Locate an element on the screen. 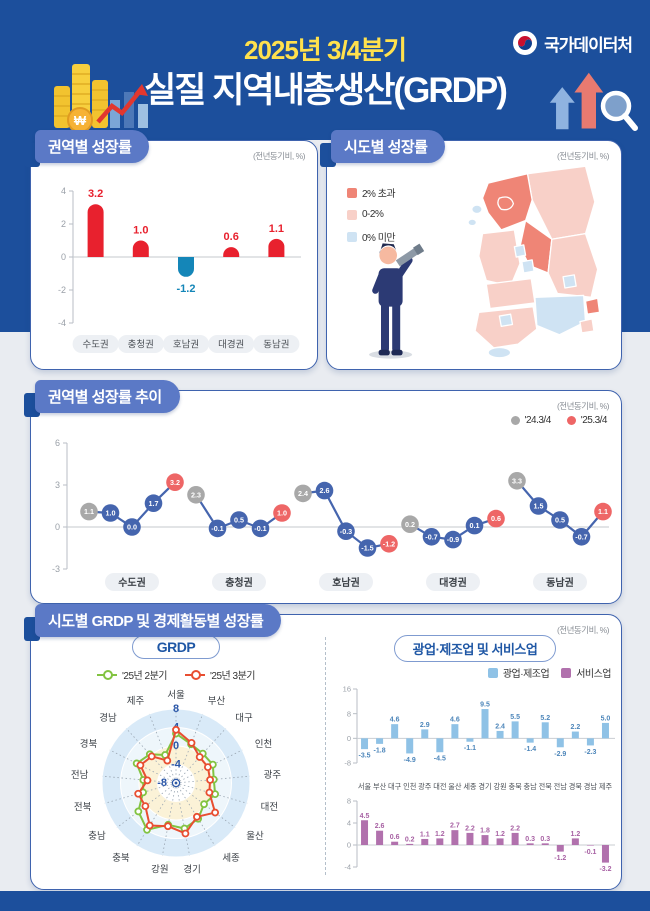 This screenshot has width=650, height=911. legend-label: 2% 초과 is located at coordinates (379, 194).